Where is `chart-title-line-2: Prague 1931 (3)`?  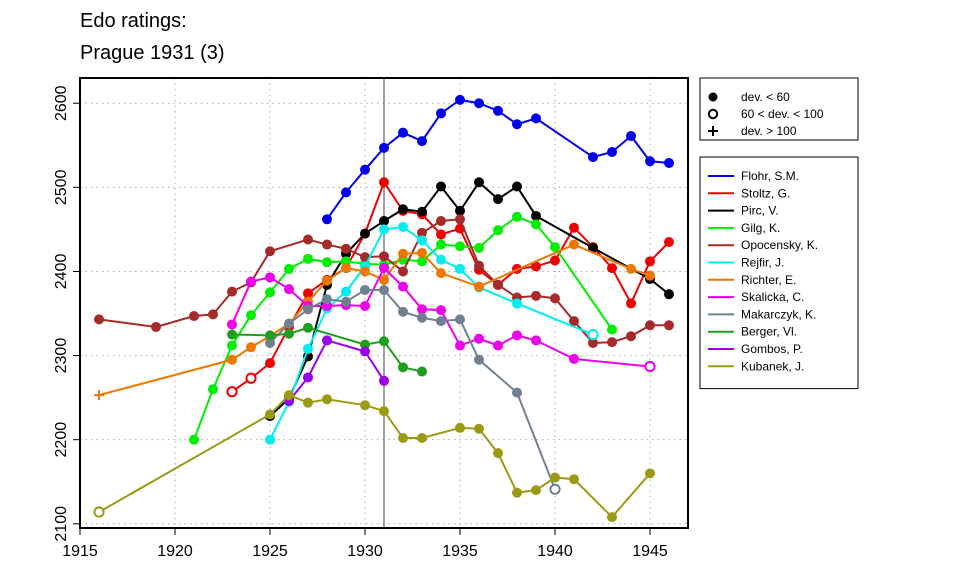
chart-title-line-2: Prague 1931 (3) is located at coordinates (152, 53).